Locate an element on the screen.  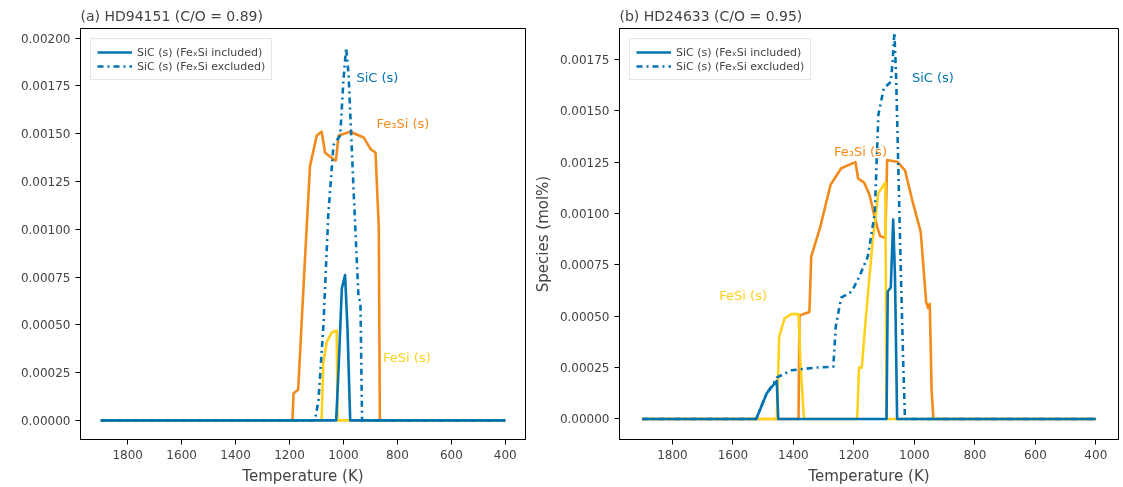
y-axis-title: Species (mol%) is located at coordinates (542, 234).